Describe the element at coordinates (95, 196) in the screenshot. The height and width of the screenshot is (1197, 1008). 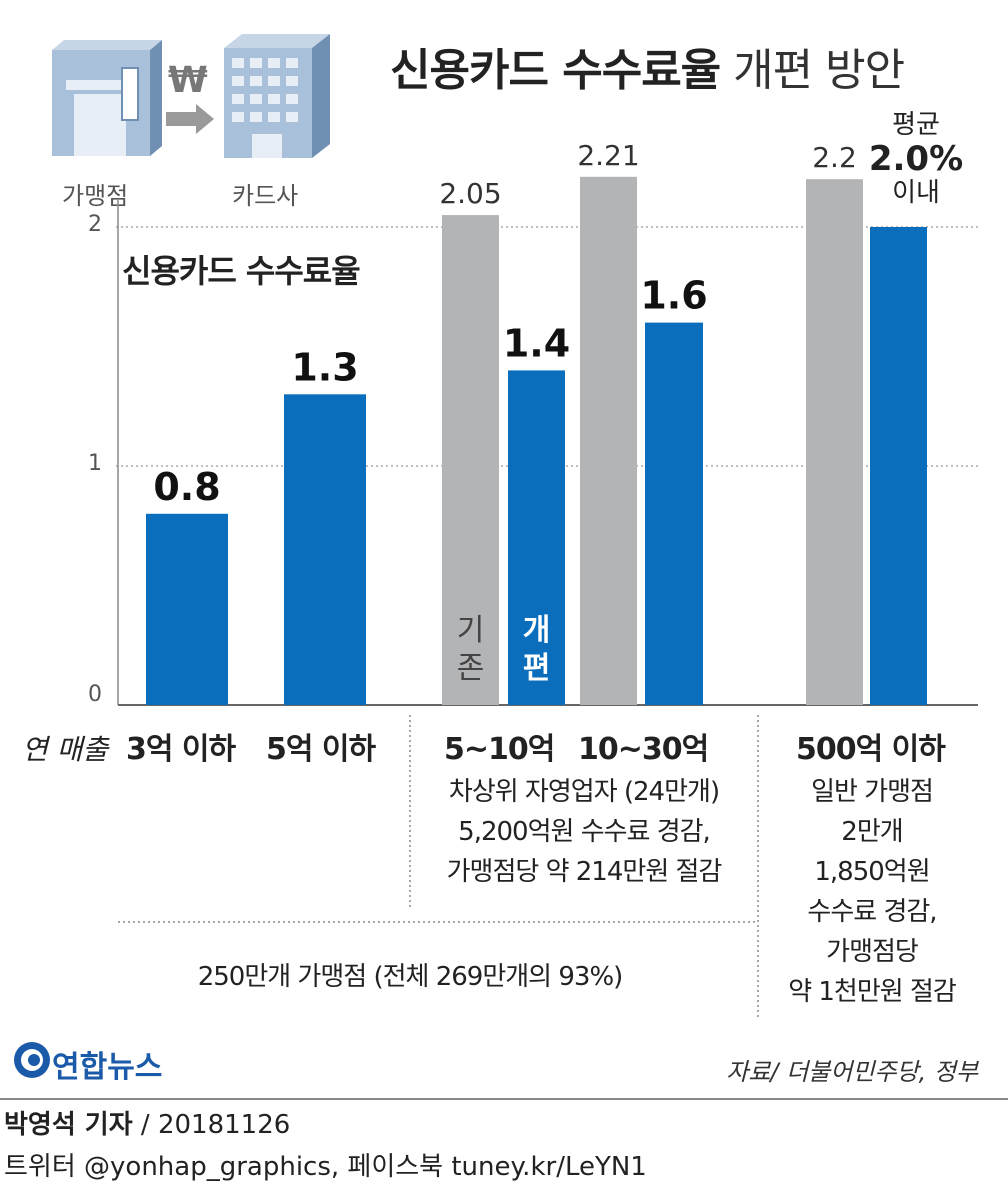
I see `store-label: 가맹점` at that location.